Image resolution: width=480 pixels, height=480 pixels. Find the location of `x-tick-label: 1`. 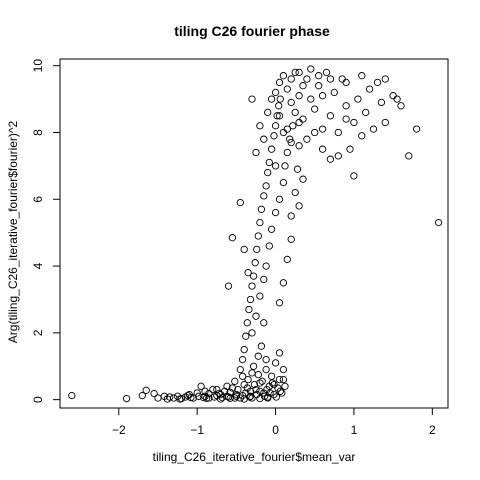

x-tick-label: 1 is located at coordinates (354, 430).